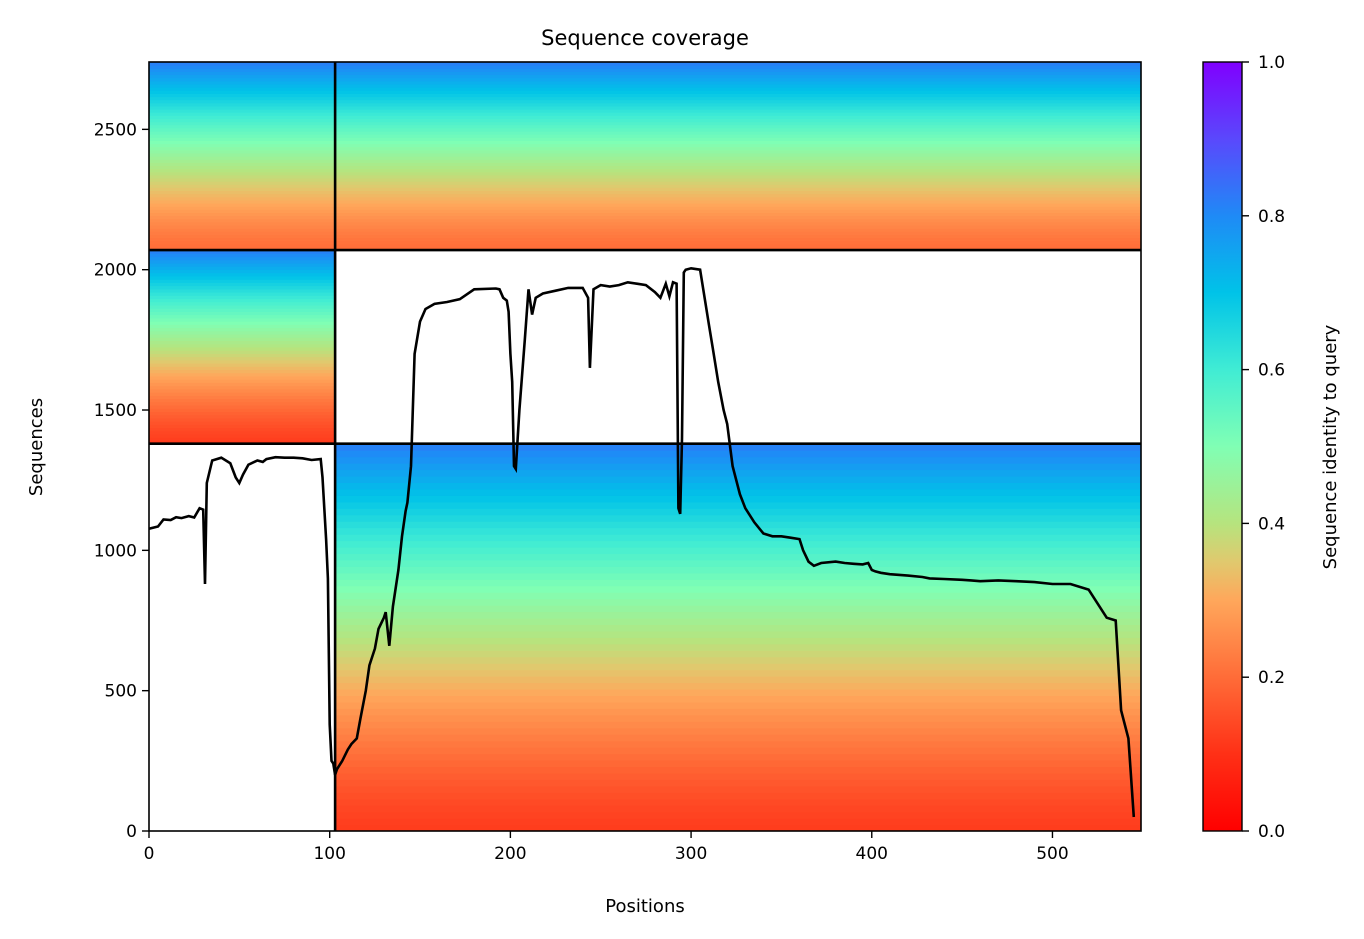 Image resolution: width=1364 pixels, height=939 pixels. I want to click on colorbar-label: Sequence identity to query, so click(1330, 446).